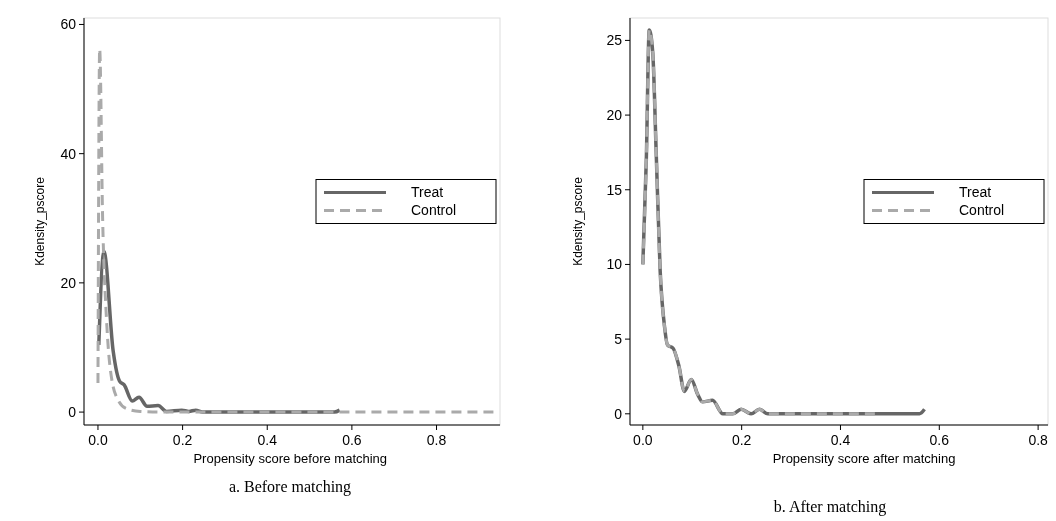 Image resolution: width=1056 pixels, height=521 pixels. I want to click on y-tick-label: 40, so click(68, 153).